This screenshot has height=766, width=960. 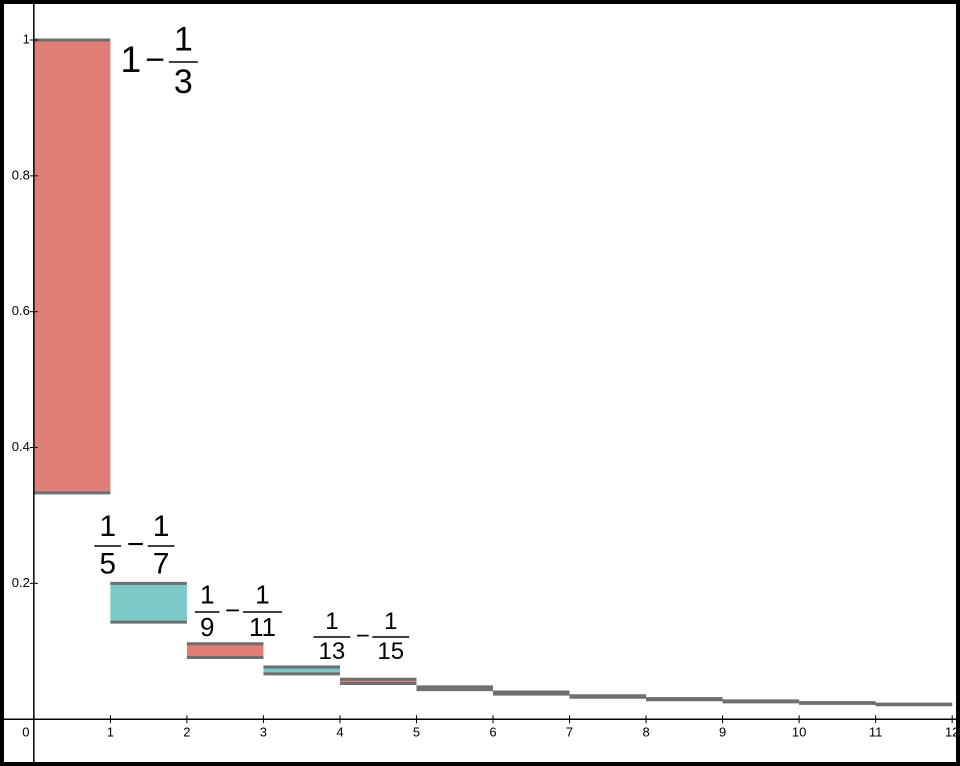 What do you see at coordinates (569, 732) in the screenshot?
I see `x-tick-label: 7` at bounding box center [569, 732].